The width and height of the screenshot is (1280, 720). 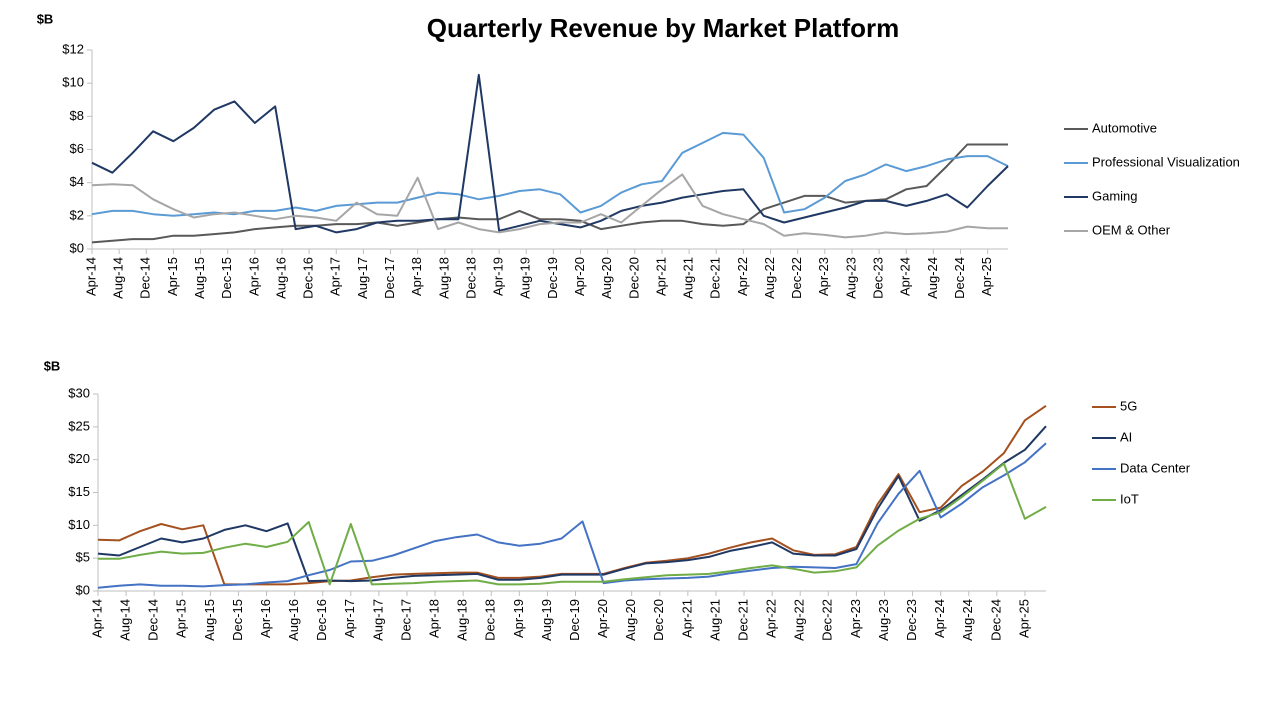 What do you see at coordinates (77, 181) in the screenshot?
I see `y-tick-label: $4` at bounding box center [77, 181].